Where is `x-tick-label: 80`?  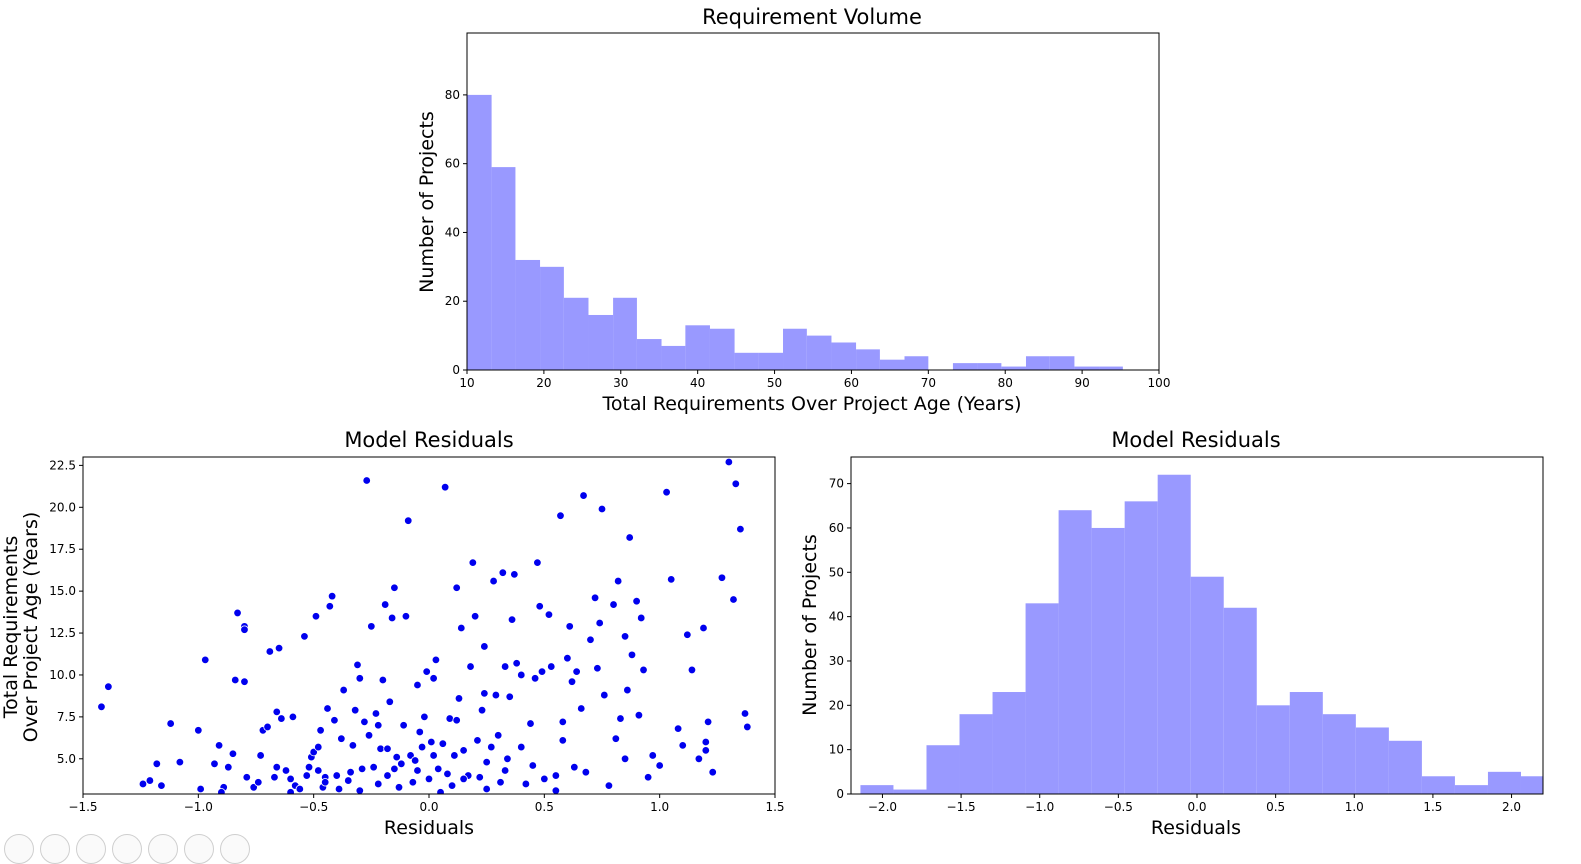
x-tick-label: 80 is located at coordinates (1005, 383).